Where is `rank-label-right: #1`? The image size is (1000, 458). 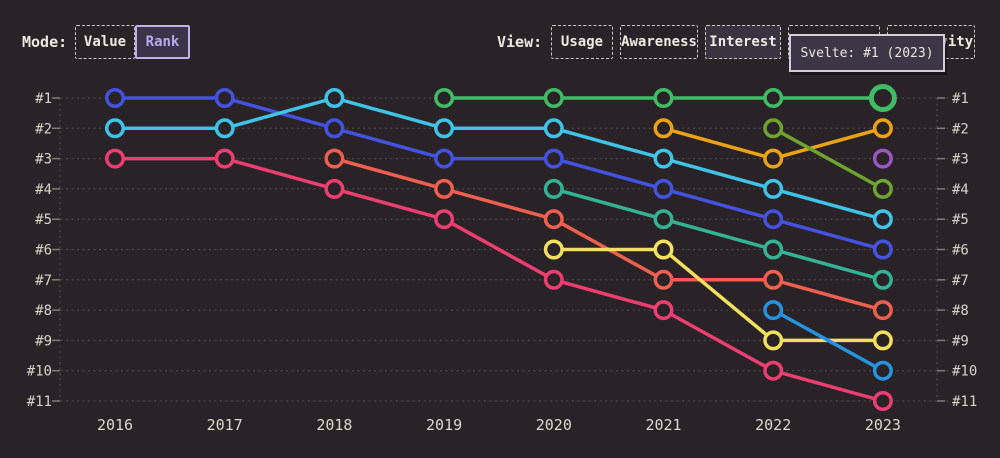
rank-label-right: #1 is located at coordinates (960, 99).